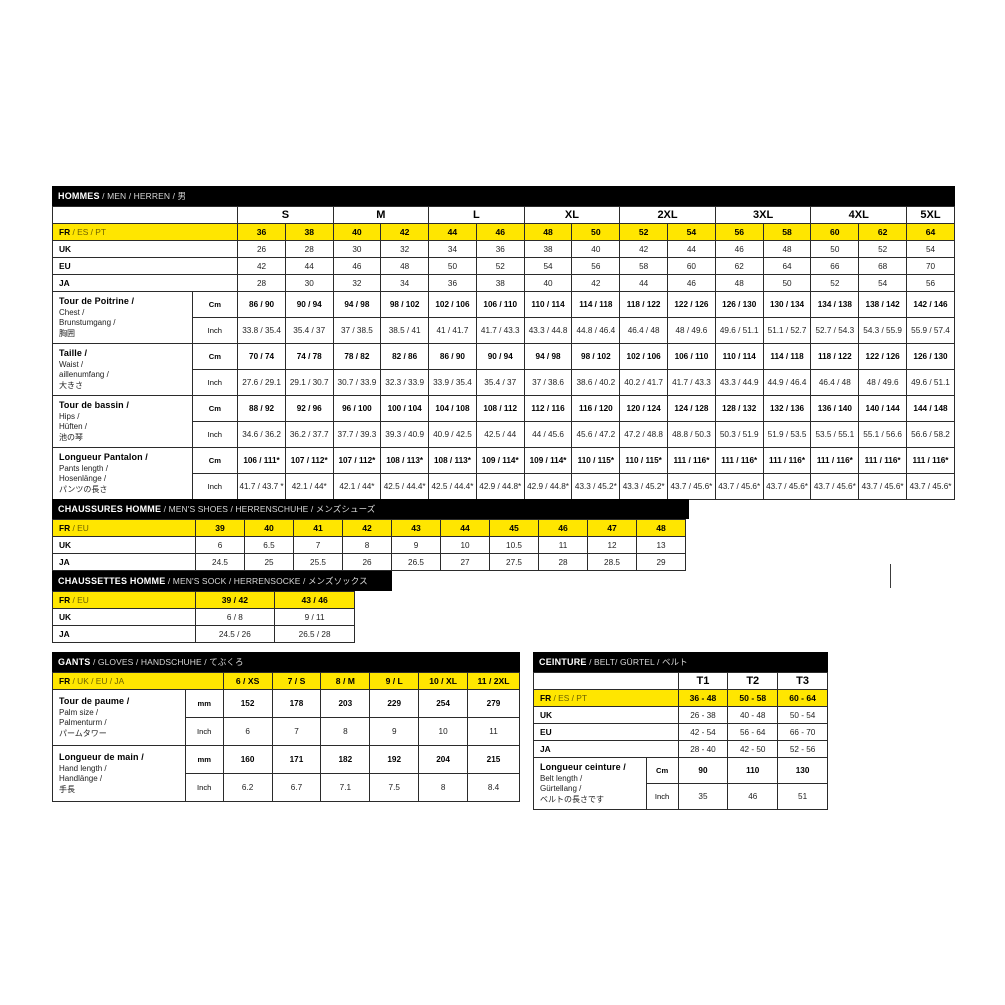  Describe the element at coordinates (309, 232) in the screenshot. I see `cell-fr-1: 38` at that location.